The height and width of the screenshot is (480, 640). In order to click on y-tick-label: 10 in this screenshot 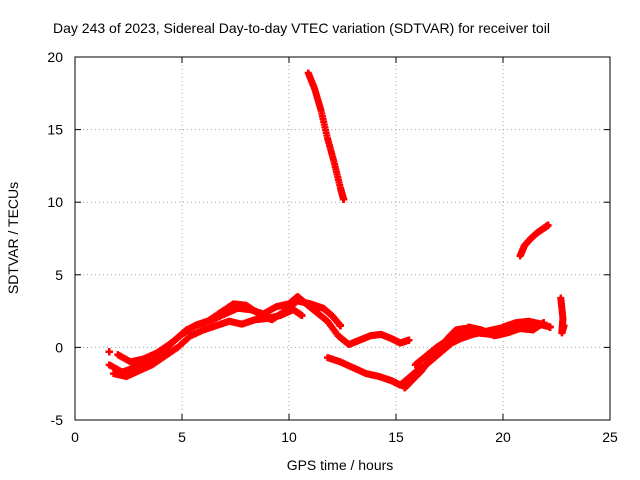, I will do `click(55, 202)`.